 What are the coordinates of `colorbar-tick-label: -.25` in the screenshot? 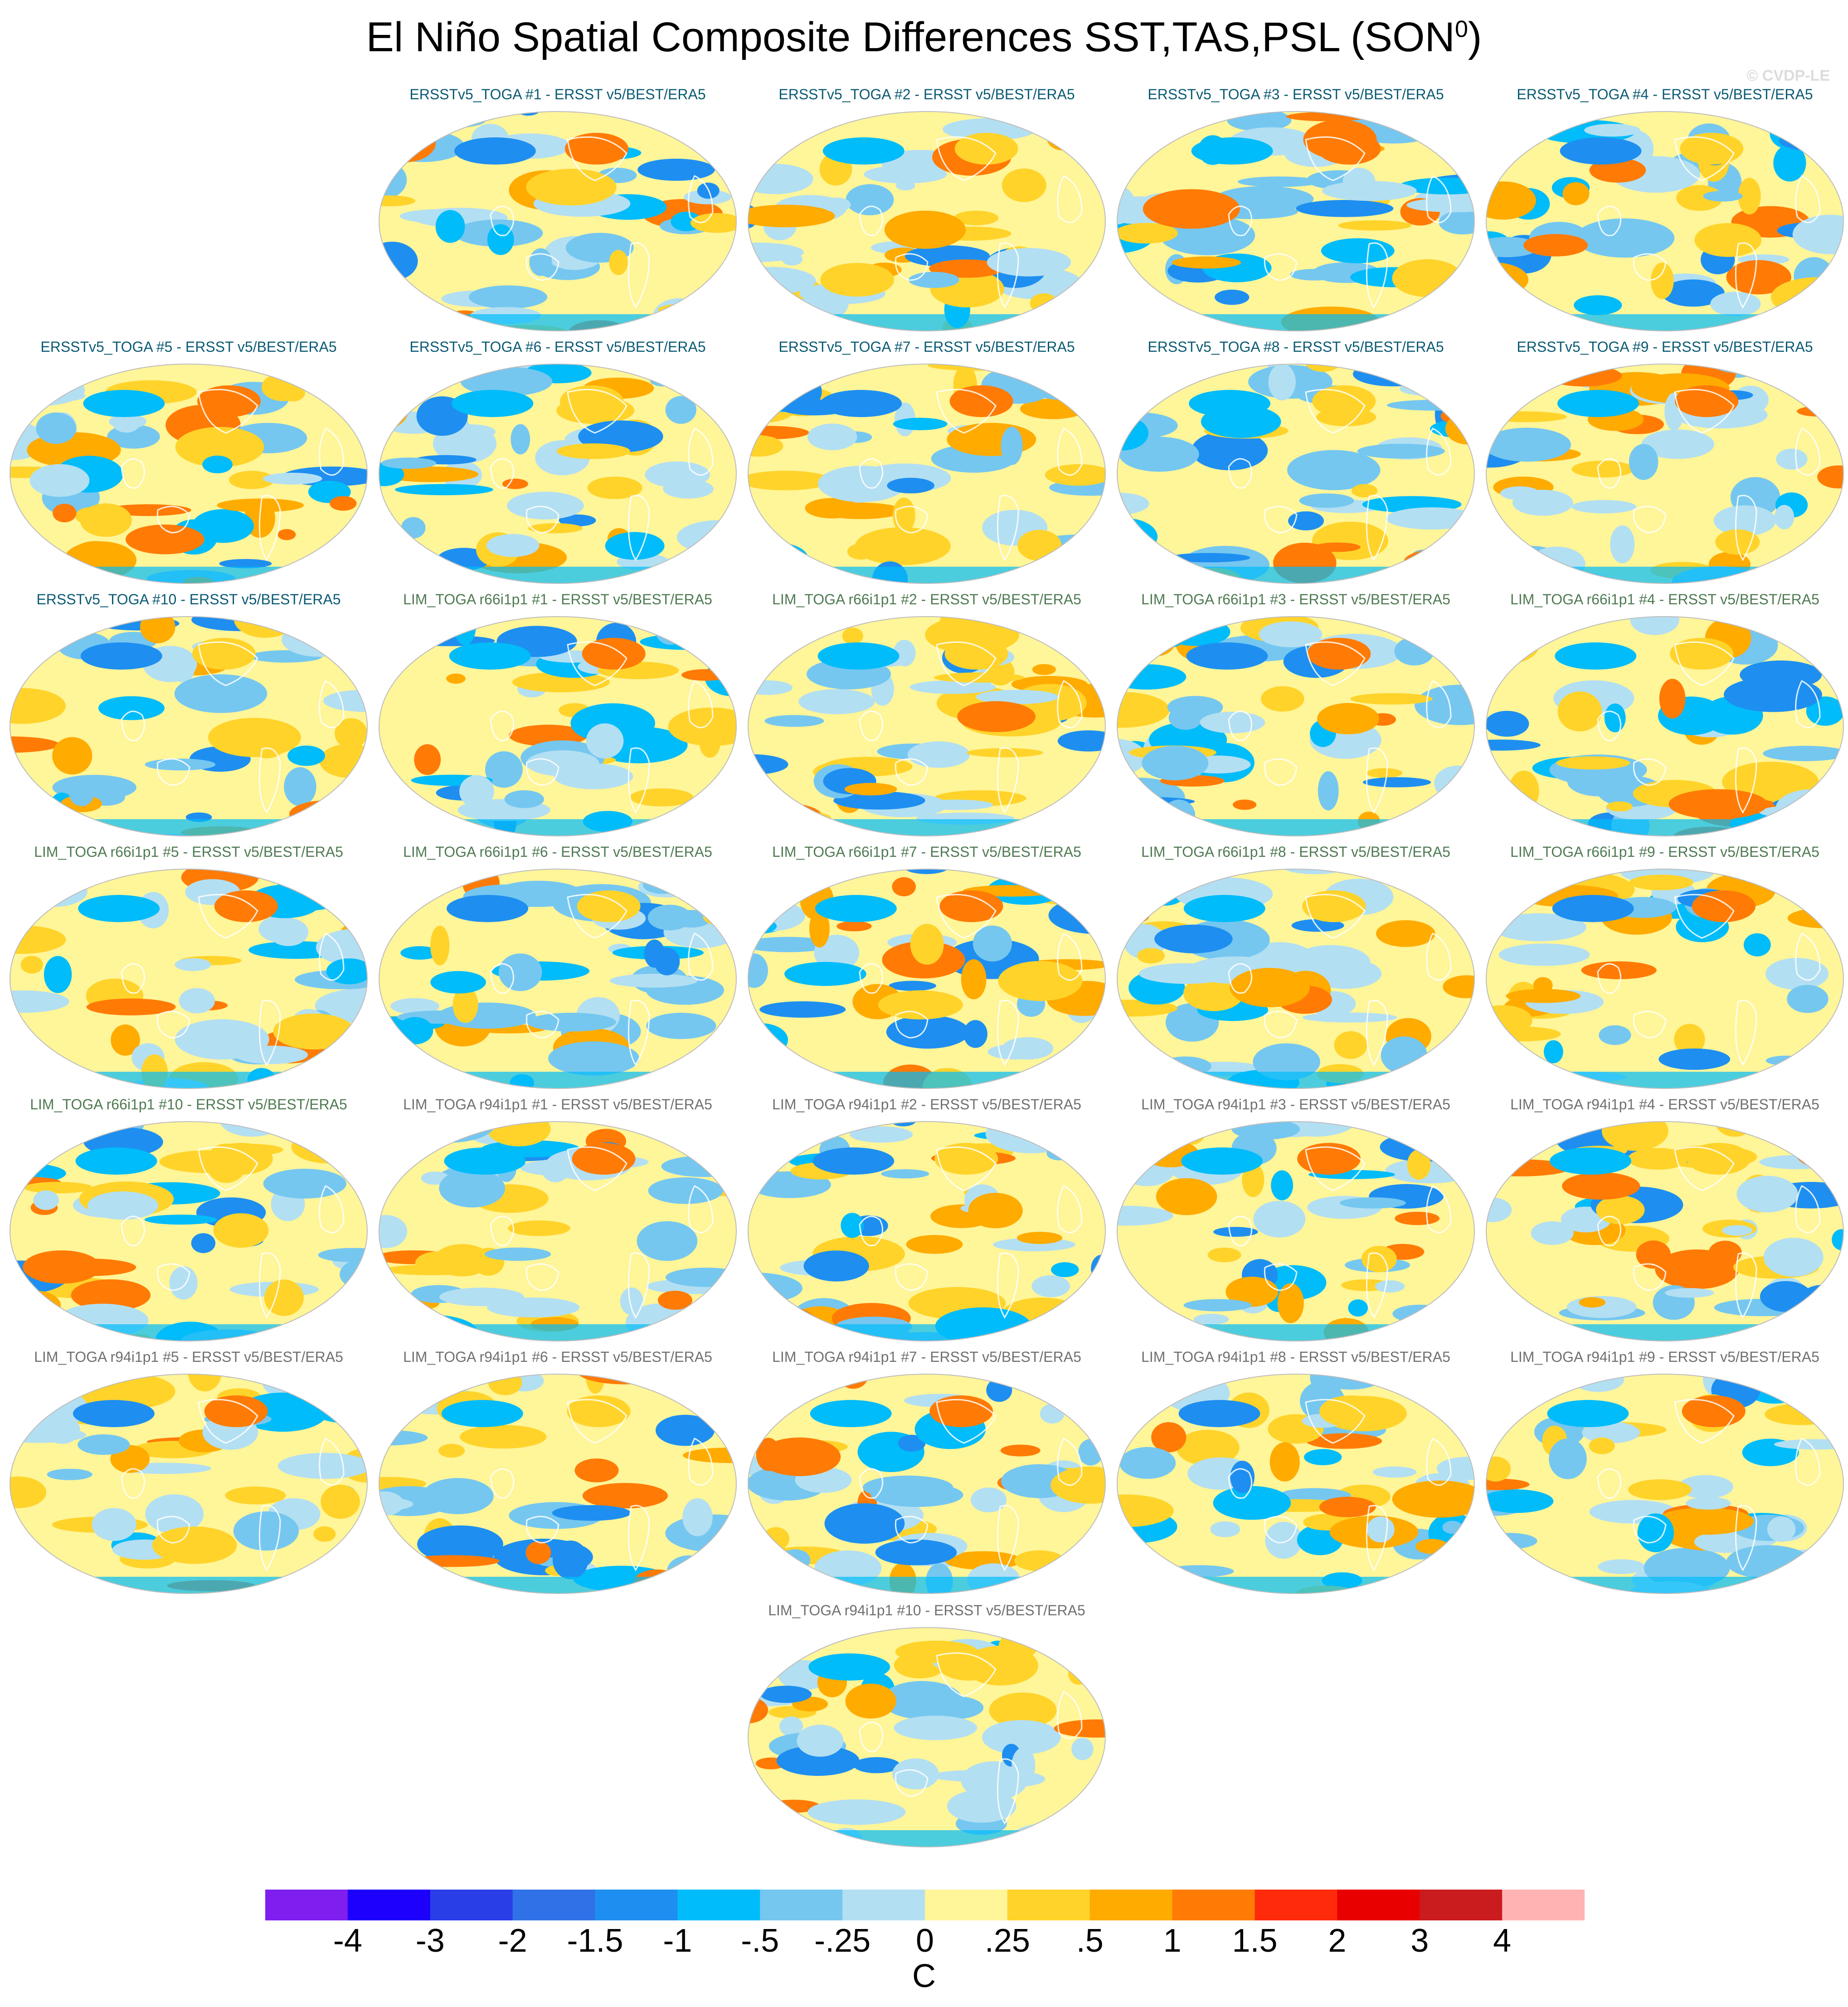 It's located at (842, 1941).